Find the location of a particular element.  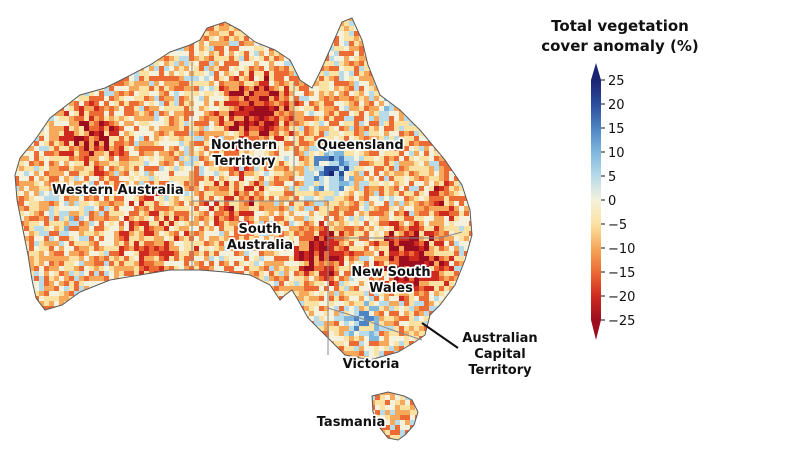

legend-tick-label: 0 is located at coordinates (612, 201).